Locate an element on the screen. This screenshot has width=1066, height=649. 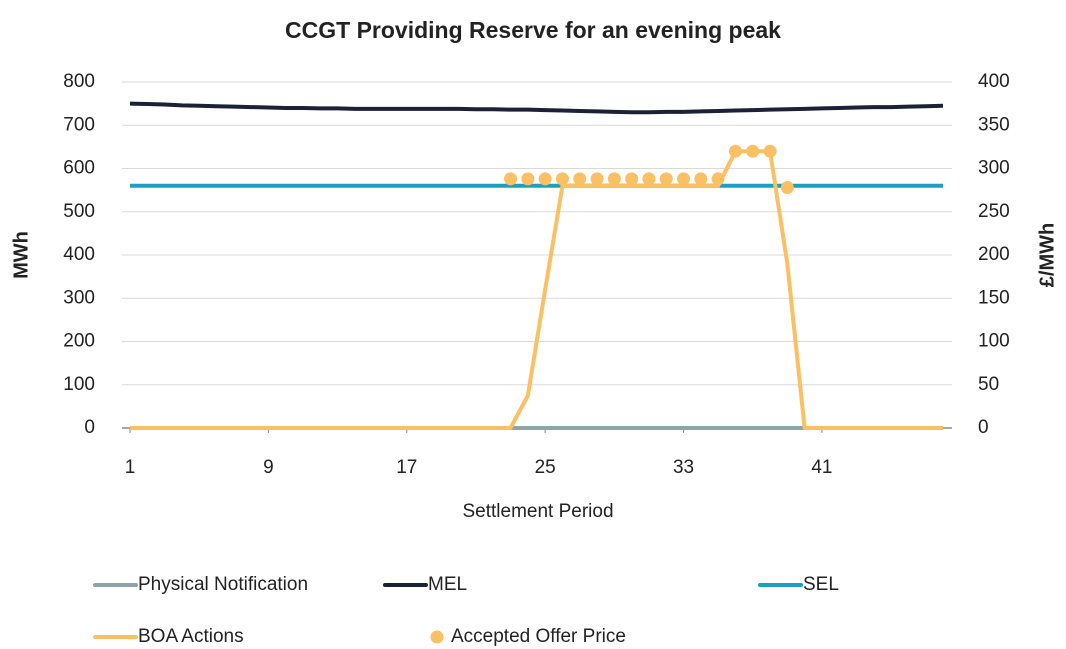
y2-axis-label: £/MWh is located at coordinates (1047, 255).